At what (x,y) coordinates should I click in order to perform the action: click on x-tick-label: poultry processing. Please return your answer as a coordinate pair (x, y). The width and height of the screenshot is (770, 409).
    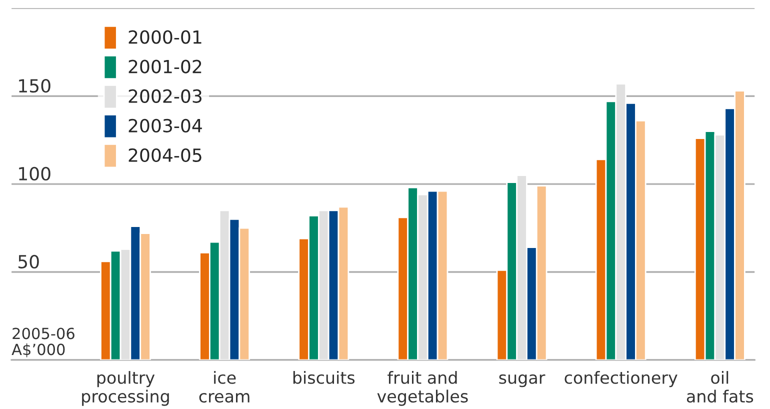
    Looking at the image, I should click on (125, 388).